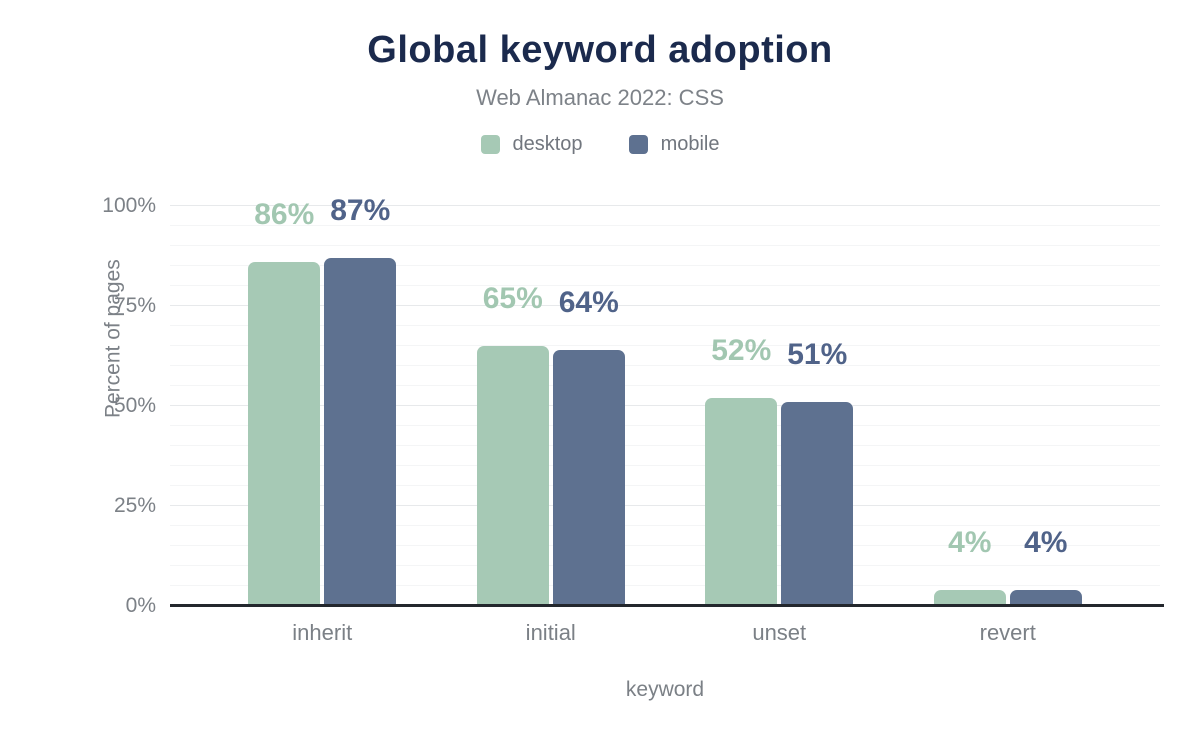 The height and width of the screenshot is (742, 1200). Describe the element at coordinates (547, 143) in the screenshot. I see `legend-label-desktop: desktop` at that location.